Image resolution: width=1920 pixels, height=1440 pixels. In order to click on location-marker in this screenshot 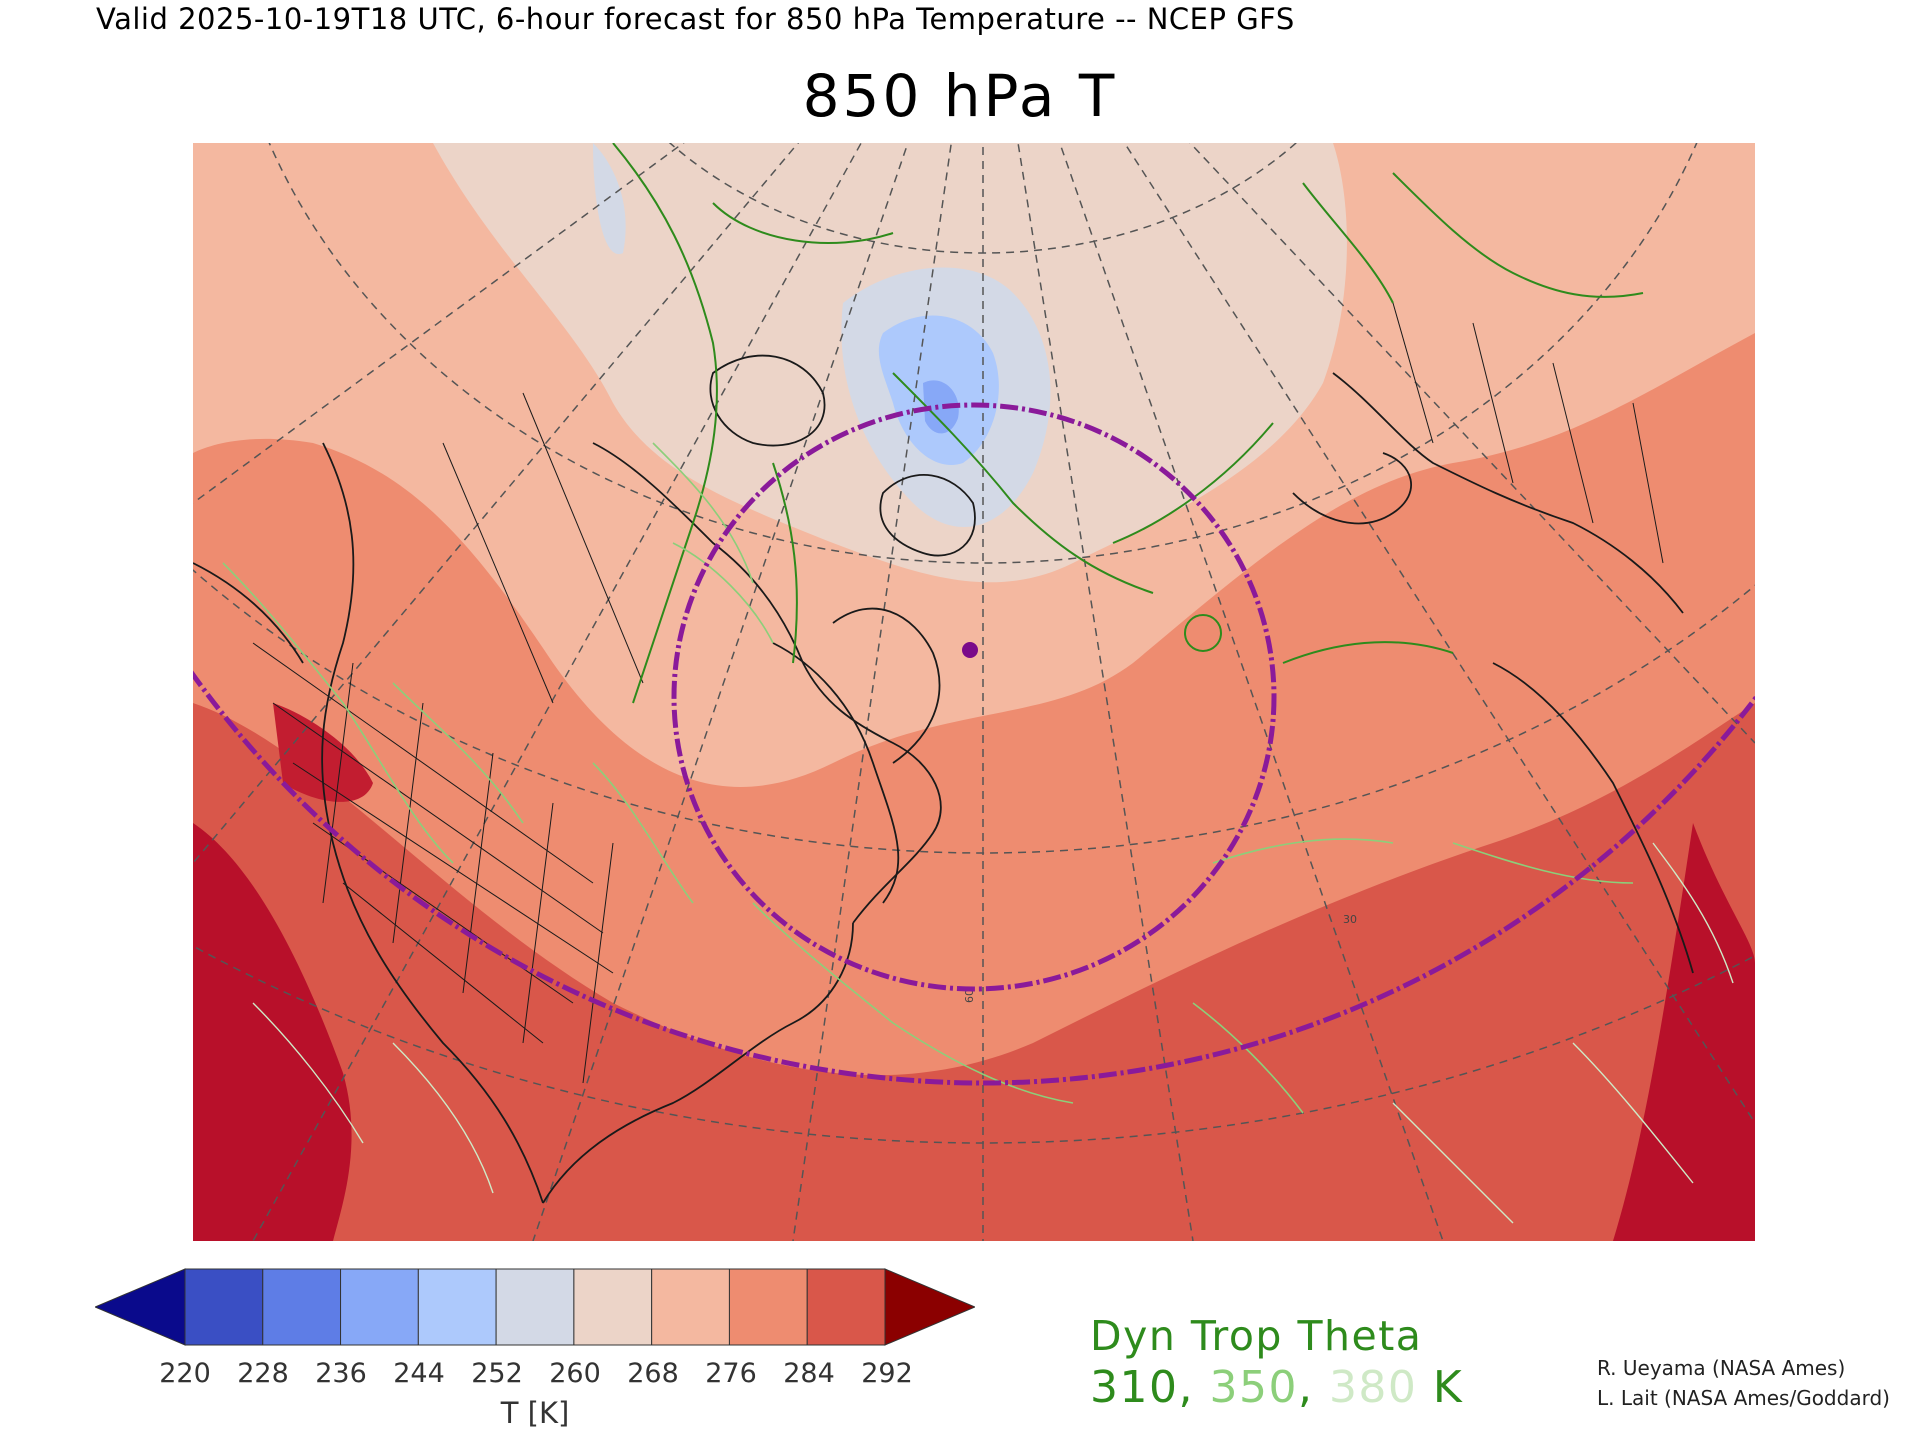, I will do `click(970, 650)`.